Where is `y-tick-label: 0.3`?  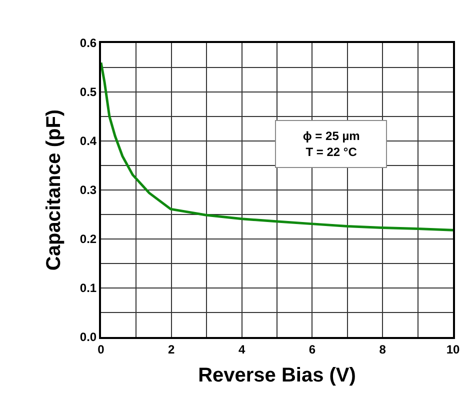
y-tick-label: 0.3 is located at coordinates (88, 190).